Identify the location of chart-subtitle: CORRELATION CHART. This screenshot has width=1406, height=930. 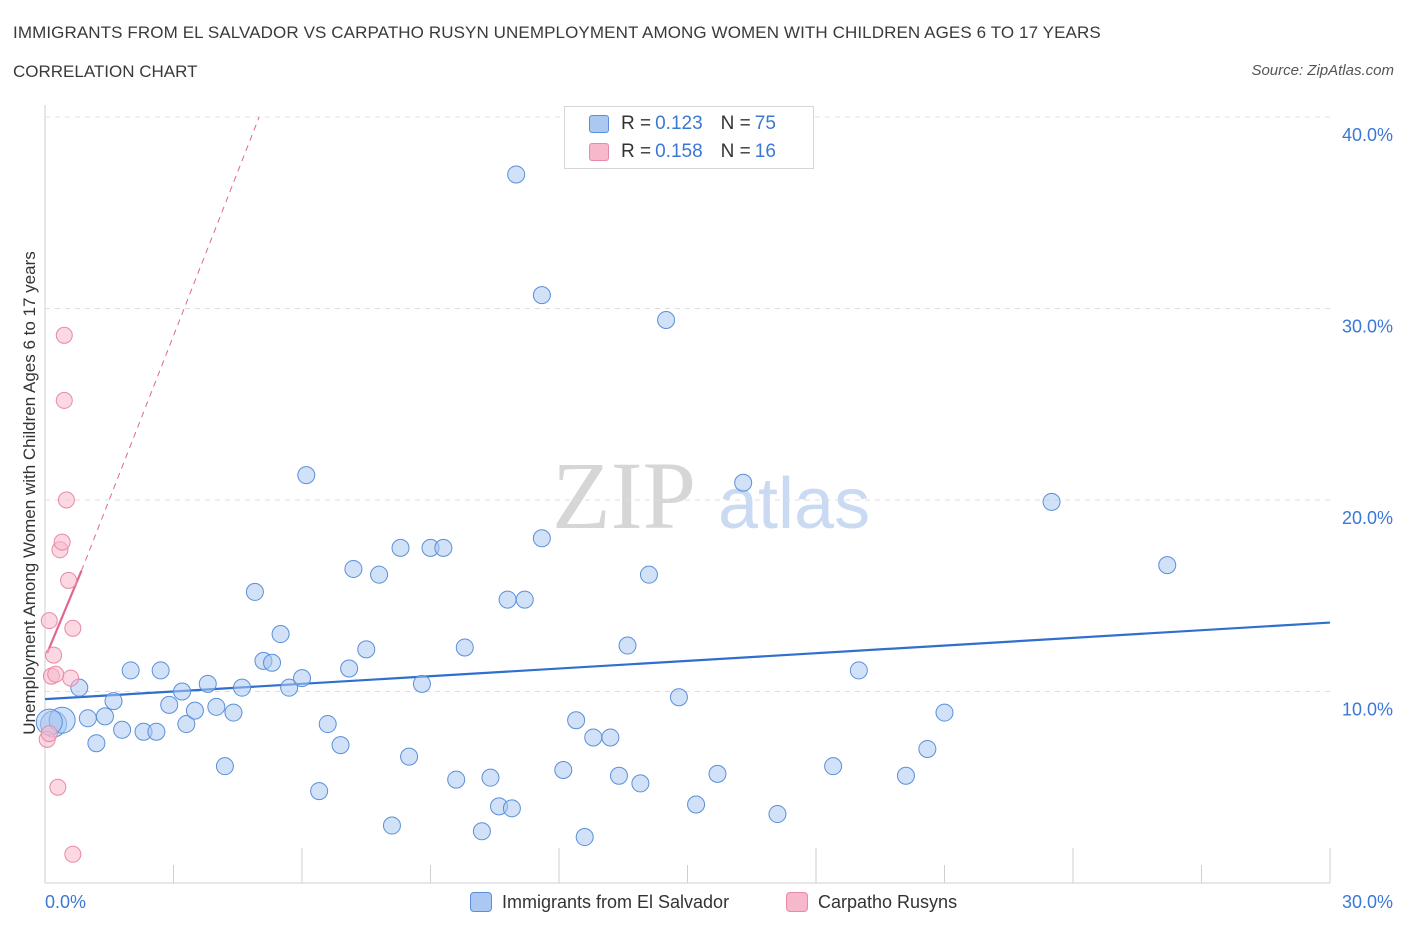
(105, 71).